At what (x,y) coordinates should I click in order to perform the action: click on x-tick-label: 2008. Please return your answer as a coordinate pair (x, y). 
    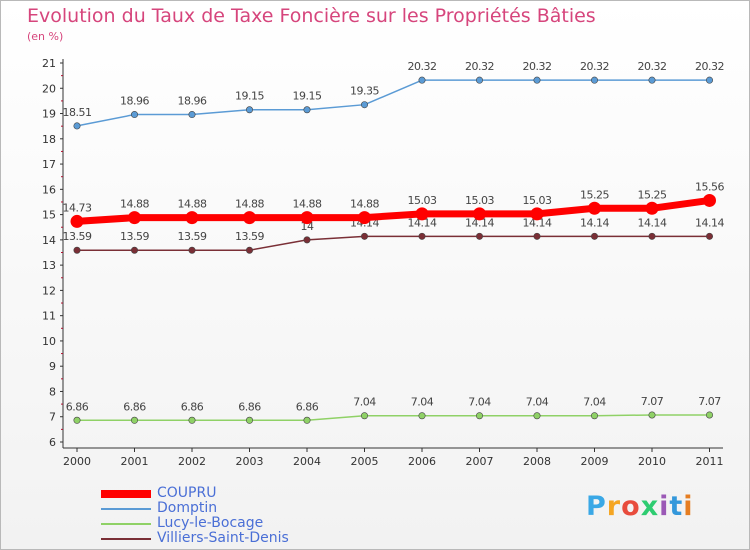
    Looking at the image, I should click on (537, 461).